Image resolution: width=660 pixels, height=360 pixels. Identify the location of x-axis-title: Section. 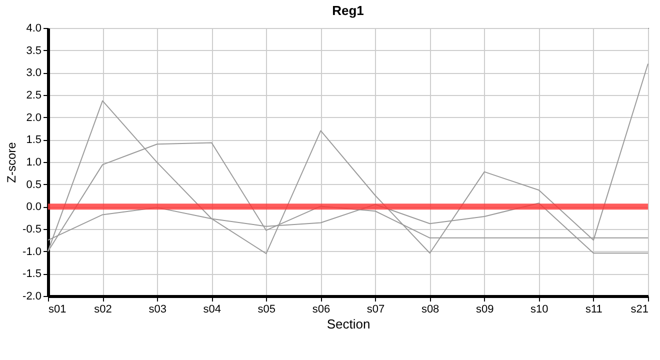
(348, 324).